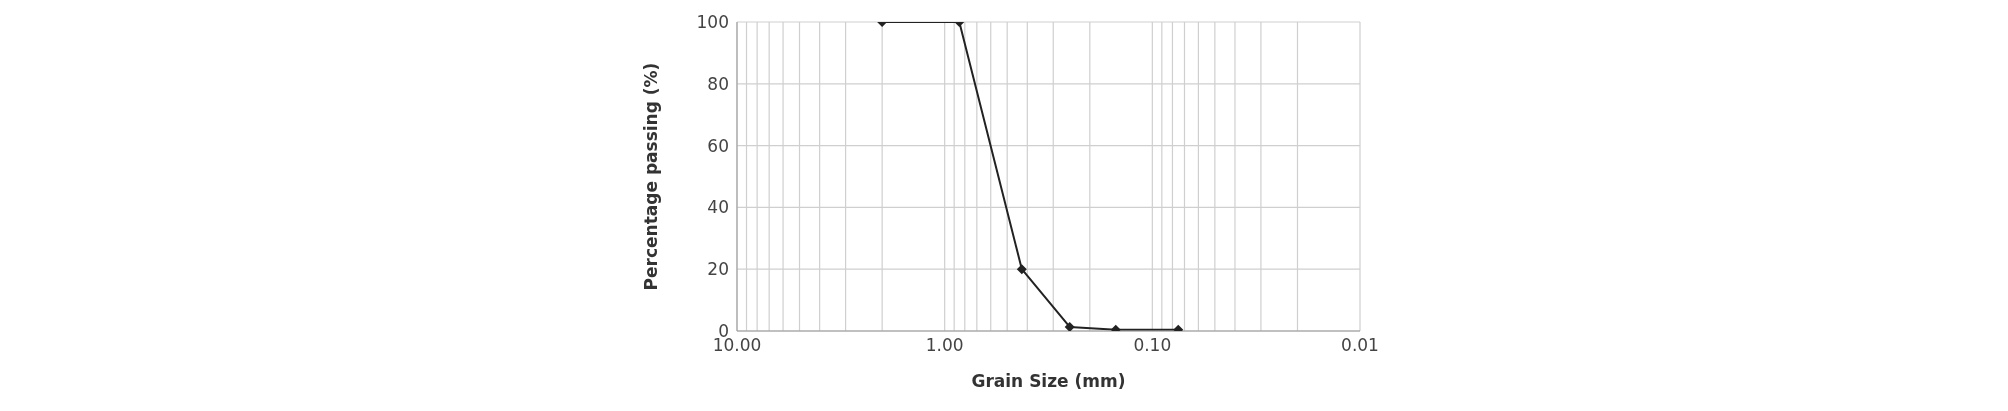 This screenshot has height=411, width=2008. I want to click on y-tick-label: 60, so click(718, 145).